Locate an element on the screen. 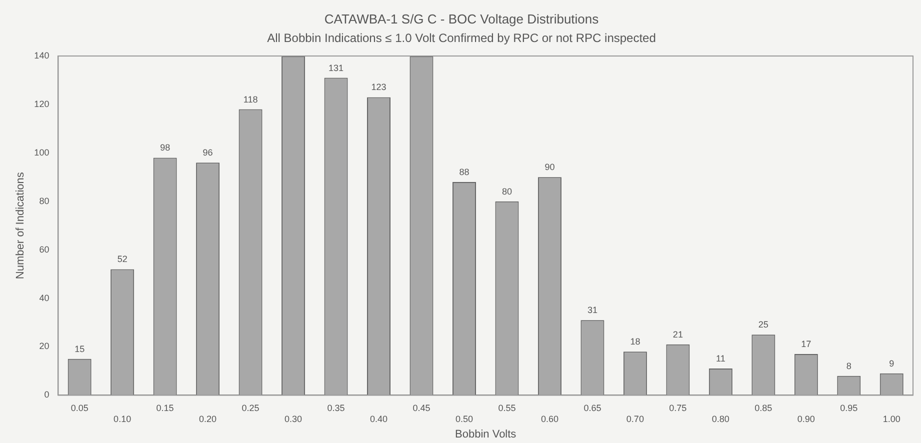 This screenshot has height=443, width=921. x-tick-label: 0.65 is located at coordinates (593, 408).